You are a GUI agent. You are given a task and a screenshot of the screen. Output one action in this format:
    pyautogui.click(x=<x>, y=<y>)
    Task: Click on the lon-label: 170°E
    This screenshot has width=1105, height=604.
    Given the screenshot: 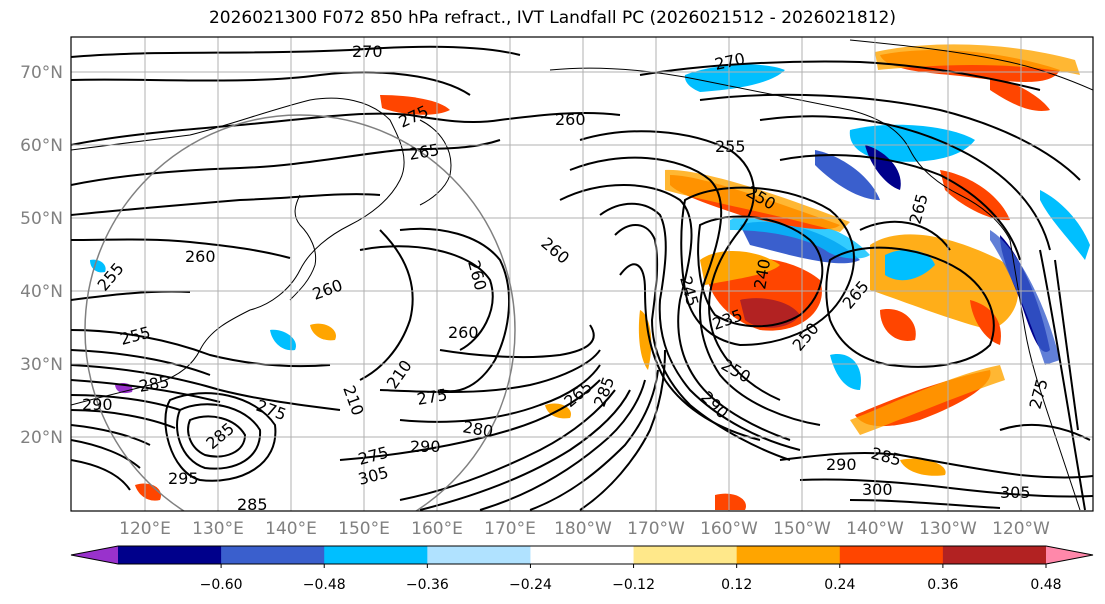 What is the action you would take?
    pyautogui.click(x=510, y=529)
    